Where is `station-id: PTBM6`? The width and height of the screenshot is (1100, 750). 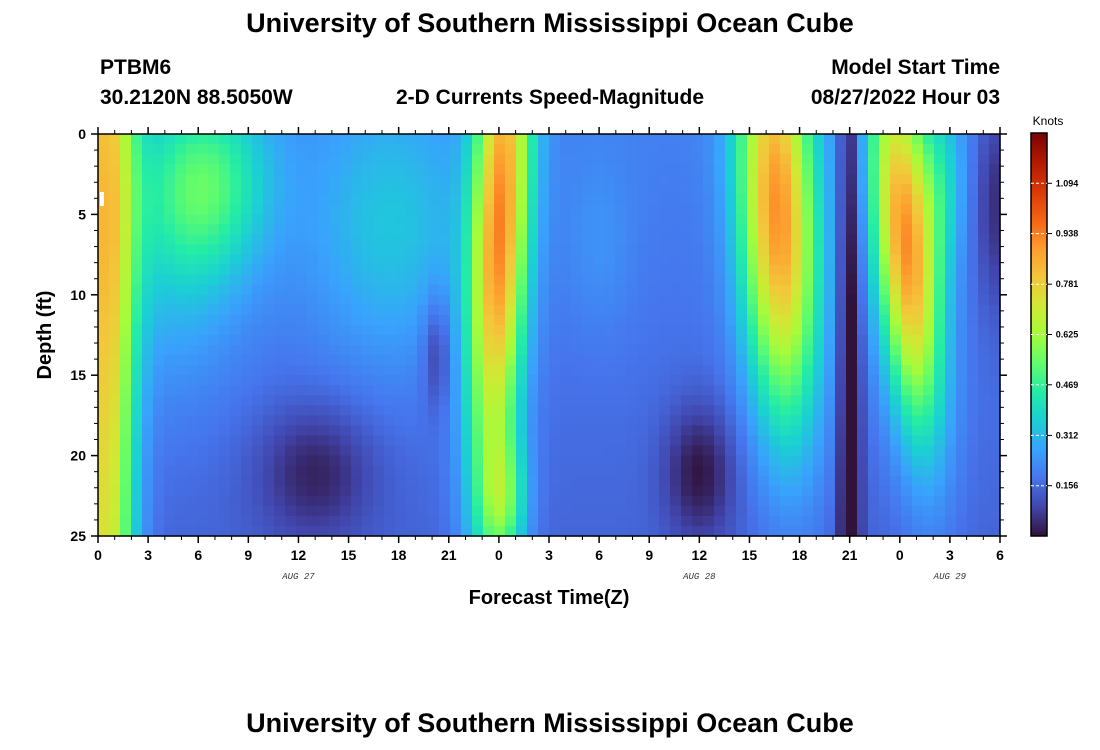
station-id: PTBM6 is located at coordinates (136, 67).